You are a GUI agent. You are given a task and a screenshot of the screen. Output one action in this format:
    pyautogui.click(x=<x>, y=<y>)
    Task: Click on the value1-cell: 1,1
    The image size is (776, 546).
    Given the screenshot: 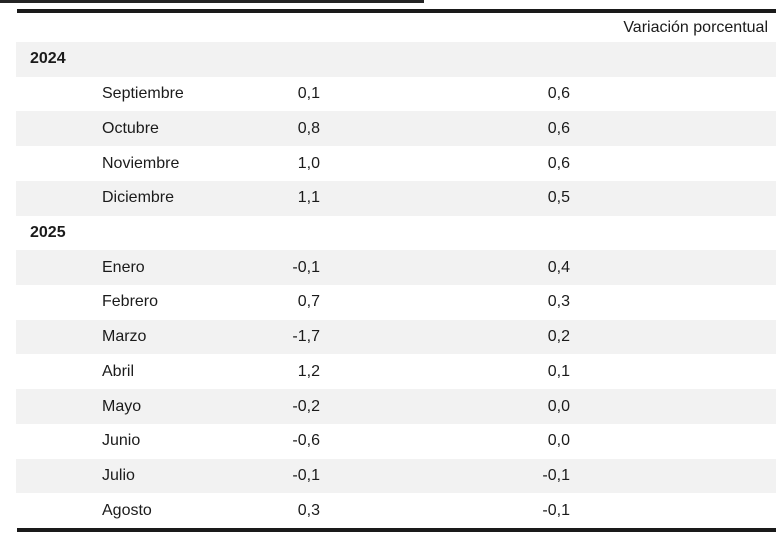 What is the action you would take?
    pyautogui.click(x=308, y=198)
    